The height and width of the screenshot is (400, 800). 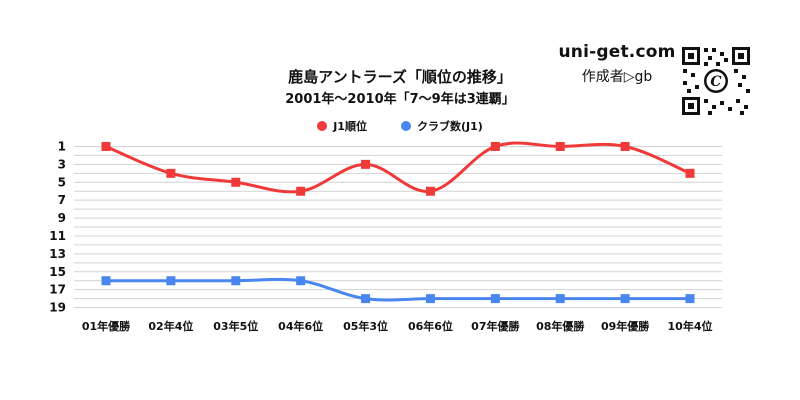 What do you see at coordinates (62, 218) in the screenshot?
I see `y-tick-label: 9` at bounding box center [62, 218].